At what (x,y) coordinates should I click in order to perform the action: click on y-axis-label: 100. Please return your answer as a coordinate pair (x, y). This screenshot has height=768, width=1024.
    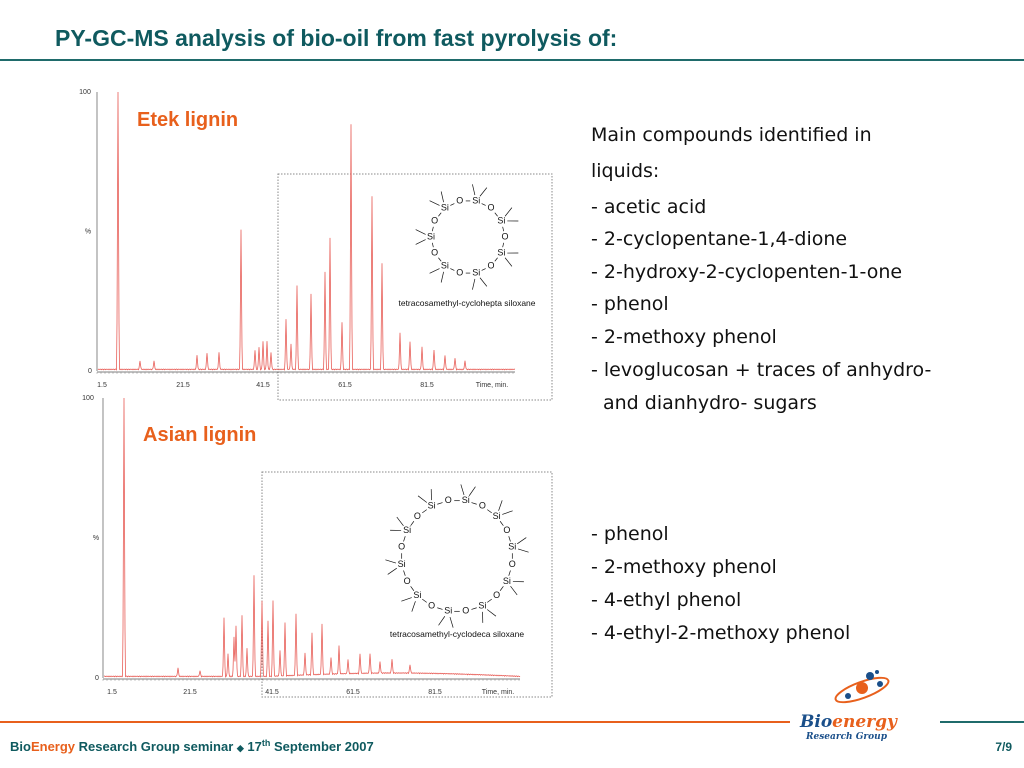
    Looking at the image, I should click on (85, 92).